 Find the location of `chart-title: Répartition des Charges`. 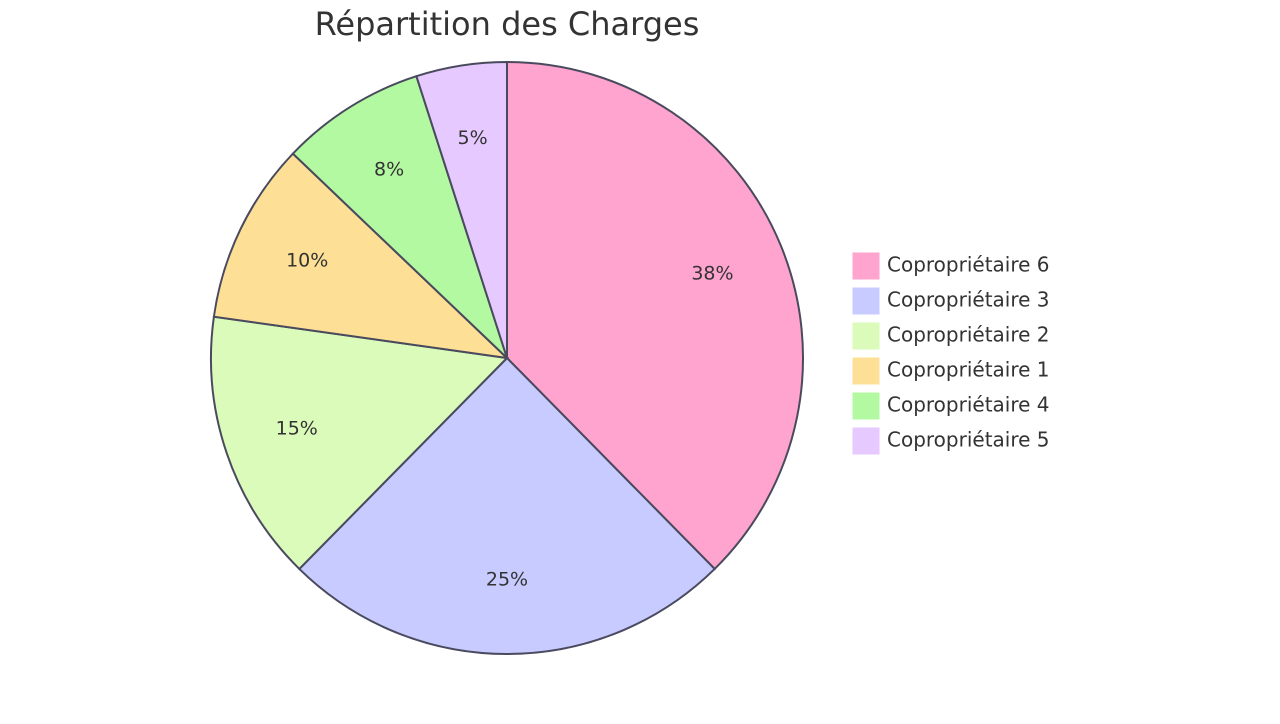

chart-title: Répartition des Charges is located at coordinates (507, 24).